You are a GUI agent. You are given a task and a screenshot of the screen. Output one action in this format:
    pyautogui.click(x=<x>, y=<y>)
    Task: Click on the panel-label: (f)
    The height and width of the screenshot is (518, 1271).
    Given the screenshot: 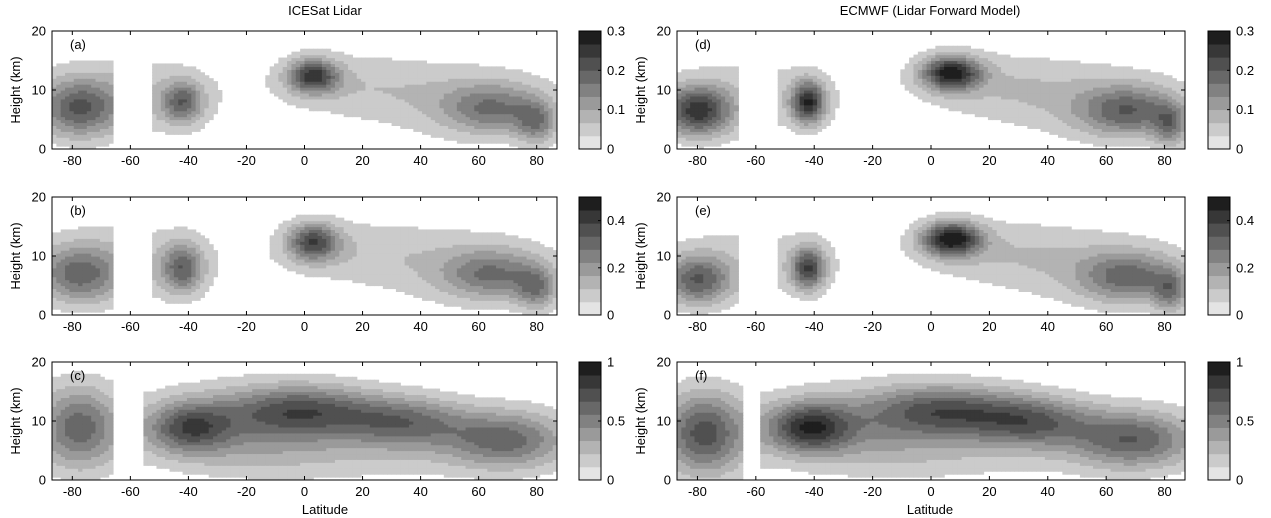 What is the action you would take?
    pyautogui.click(x=701, y=375)
    